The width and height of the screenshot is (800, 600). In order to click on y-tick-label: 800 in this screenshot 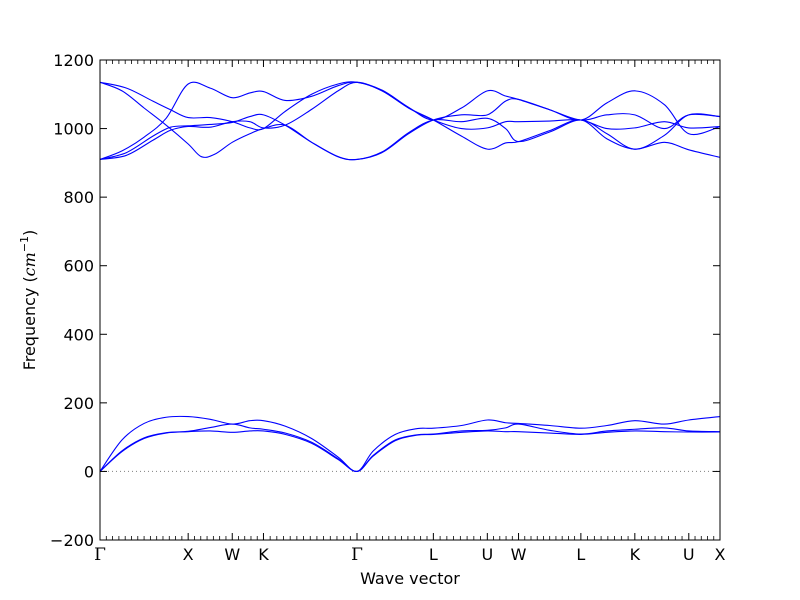, I will do `click(78, 197)`.